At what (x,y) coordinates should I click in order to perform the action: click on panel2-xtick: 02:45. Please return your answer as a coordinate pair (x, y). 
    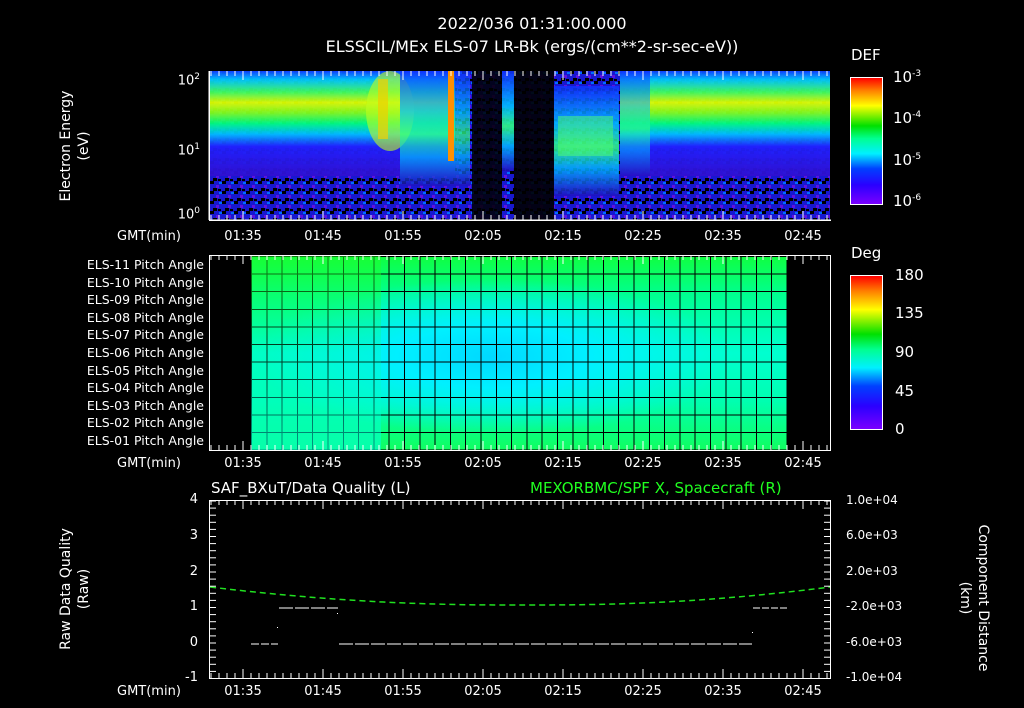
    Looking at the image, I should click on (803, 463).